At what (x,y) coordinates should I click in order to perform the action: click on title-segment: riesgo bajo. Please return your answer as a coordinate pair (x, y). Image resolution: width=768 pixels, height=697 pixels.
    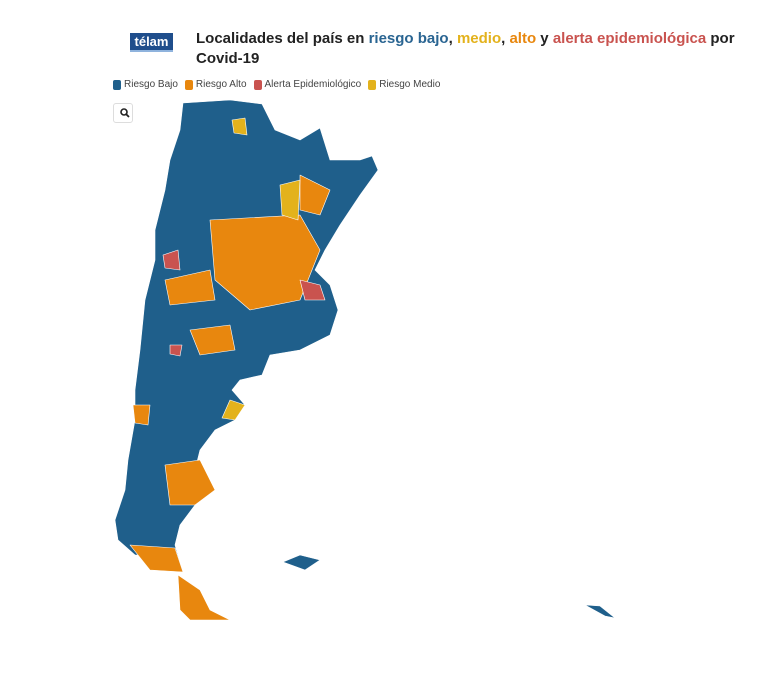
    Looking at the image, I should click on (408, 38).